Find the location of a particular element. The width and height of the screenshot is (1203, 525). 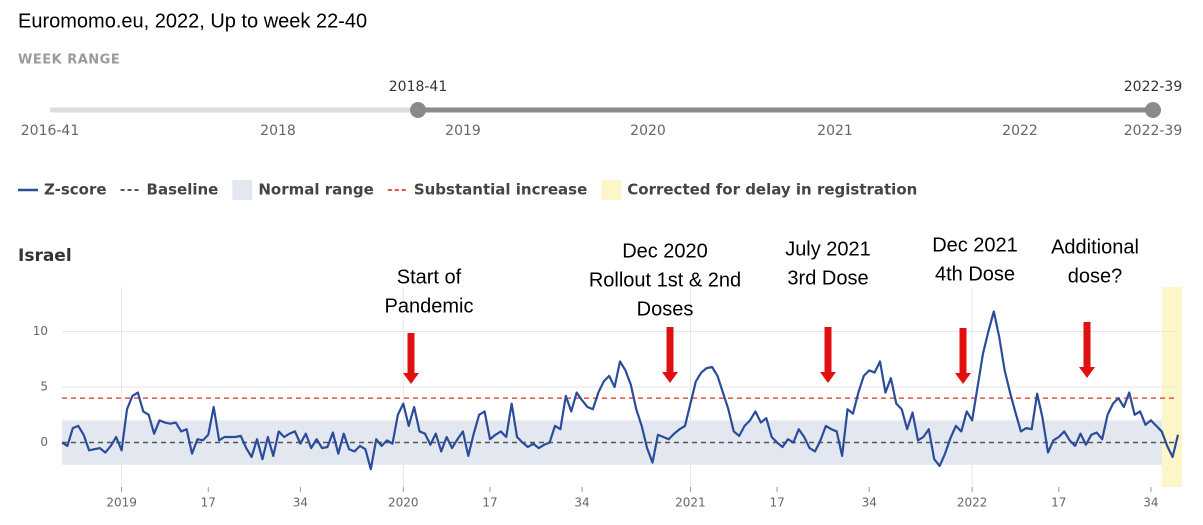

y-tick-label: 10 is located at coordinates (40, 331).